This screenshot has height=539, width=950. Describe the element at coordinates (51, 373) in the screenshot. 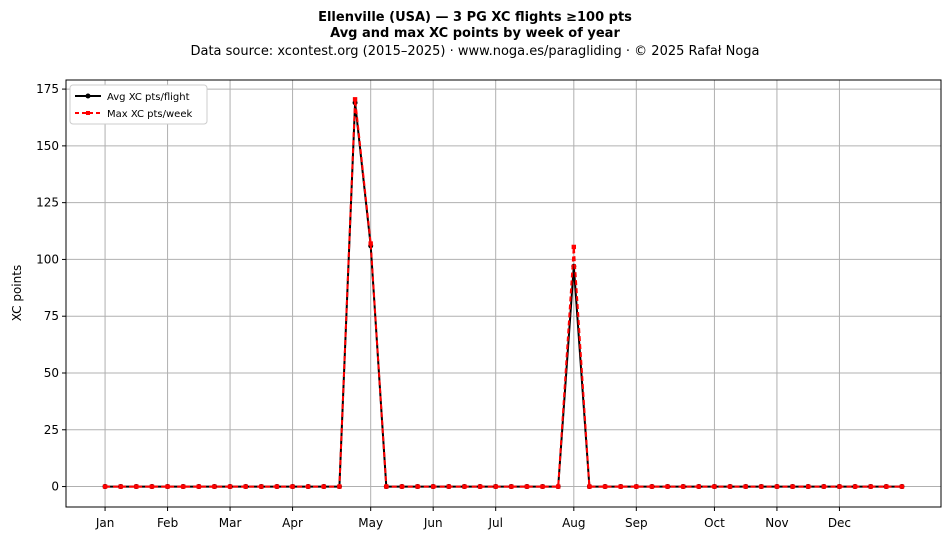

I see `y-tick-label: 50` at that location.